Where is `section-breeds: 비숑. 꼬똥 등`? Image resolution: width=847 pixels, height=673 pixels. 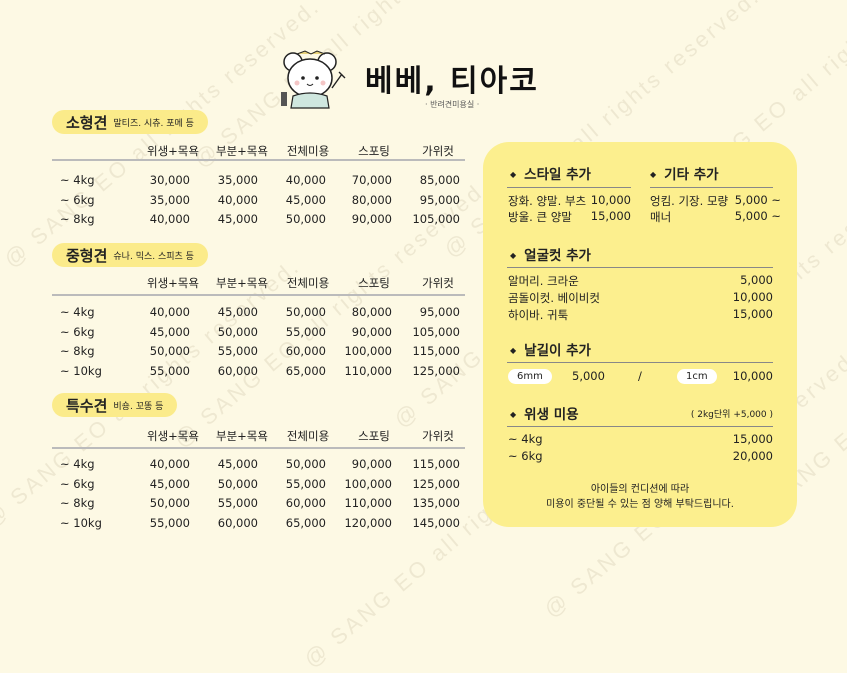 section-breeds: 비숑. 꼬똥 등 is located at coordinates (138, 406).